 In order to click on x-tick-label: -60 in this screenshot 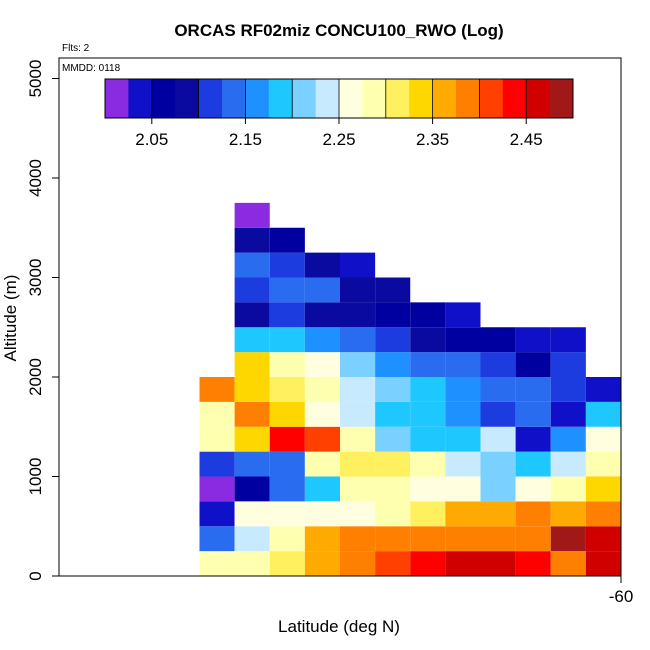, I will do `click(621, 596)`.